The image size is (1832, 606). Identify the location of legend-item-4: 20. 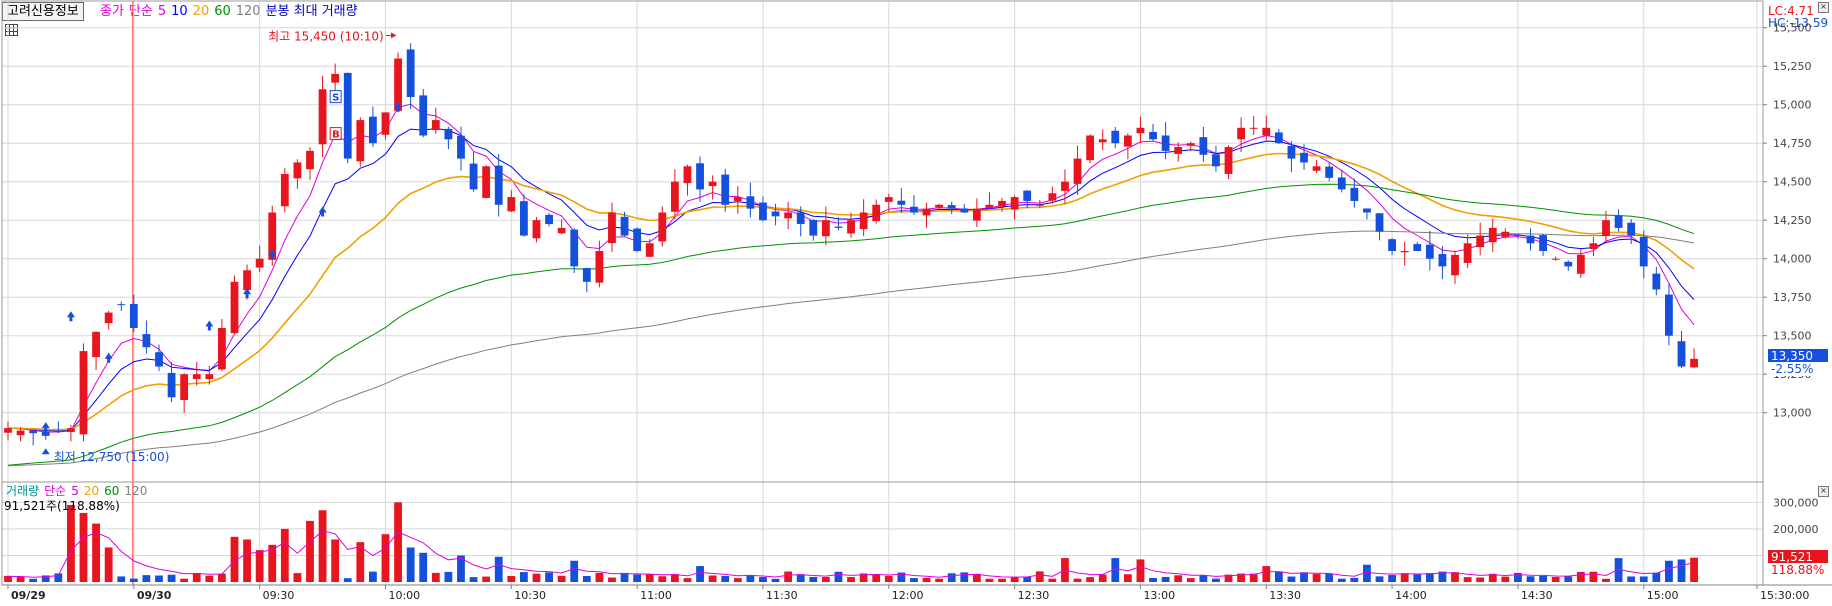
(201, 11).